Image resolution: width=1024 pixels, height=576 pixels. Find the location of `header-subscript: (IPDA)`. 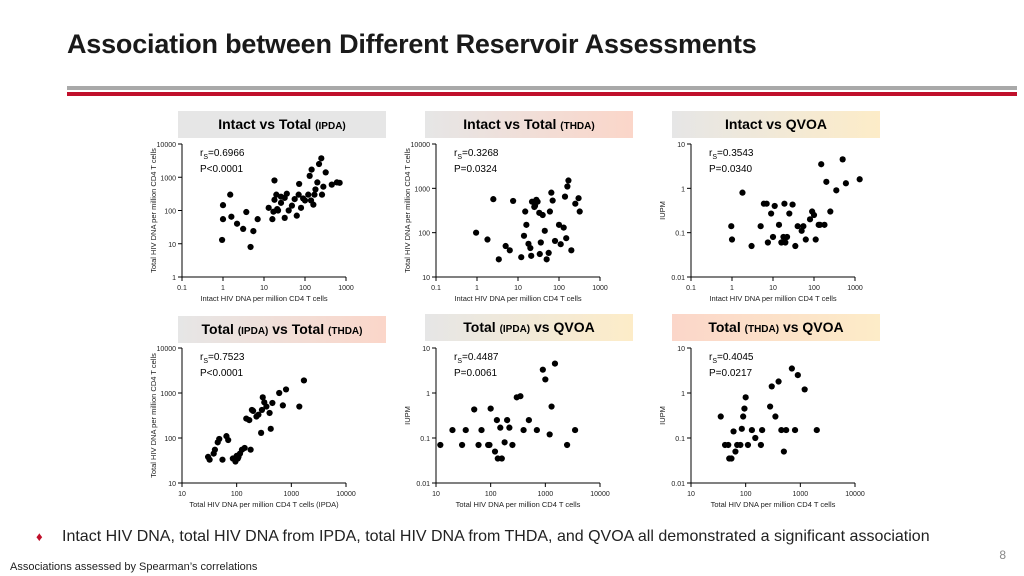

header-subscript: (IPDA) is located at coordinates (330, 126).